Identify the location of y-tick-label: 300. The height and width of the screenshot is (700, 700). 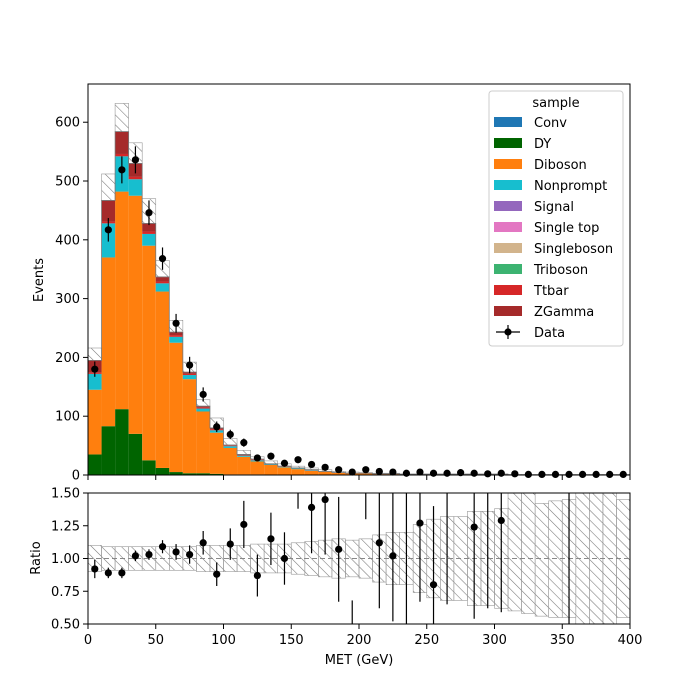
(67, 299).